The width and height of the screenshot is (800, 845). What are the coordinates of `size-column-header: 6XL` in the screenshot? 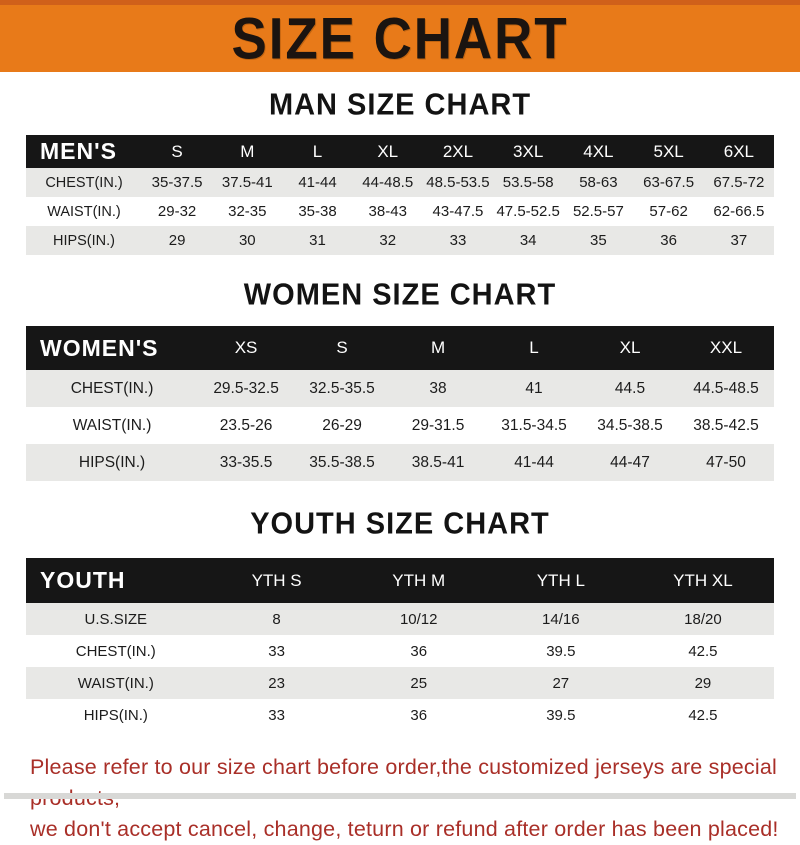 It's located at (738, 151).